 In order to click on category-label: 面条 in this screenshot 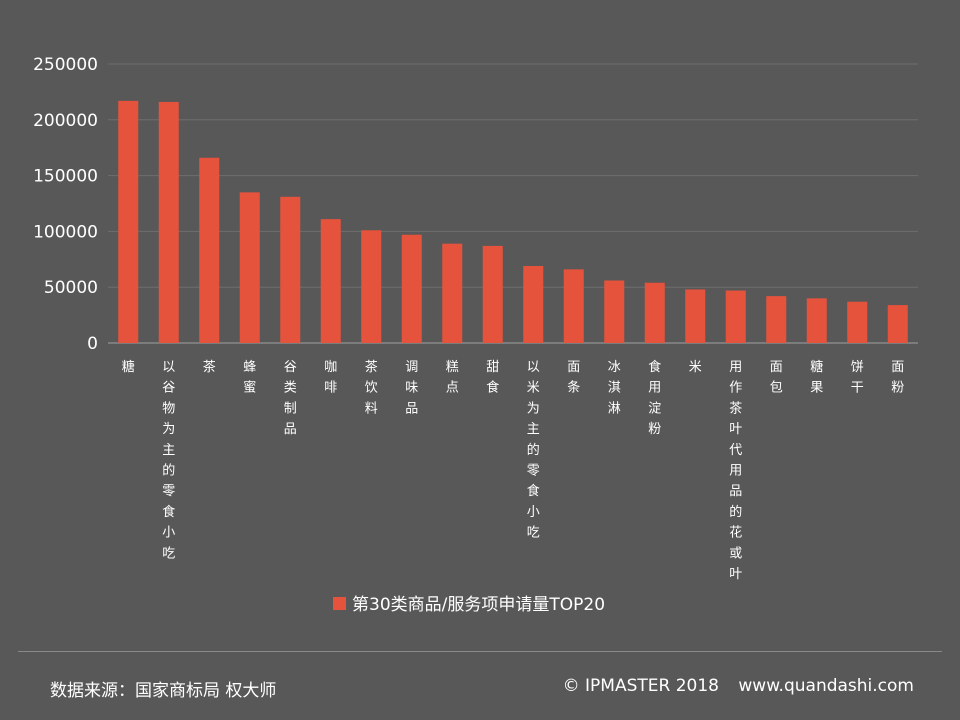, I will do `click(573, 378)`.